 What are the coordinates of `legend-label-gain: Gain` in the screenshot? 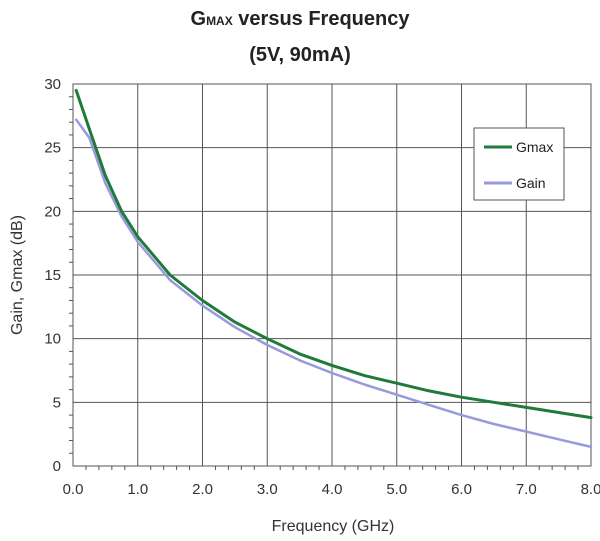 It's located at (531, 183).